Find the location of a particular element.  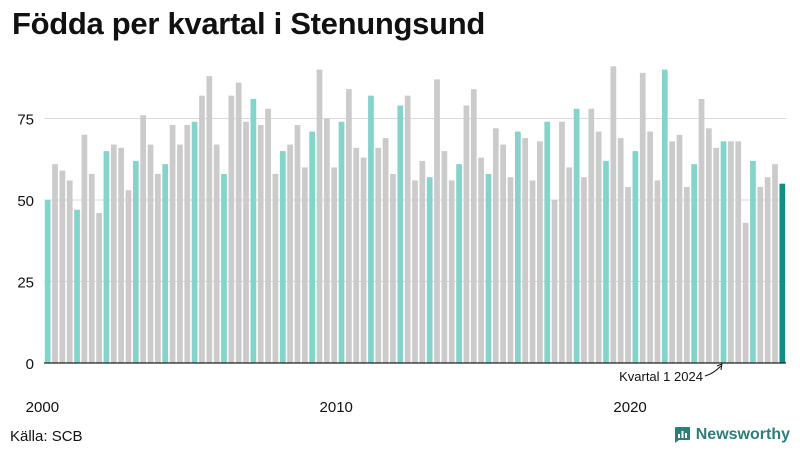

y-tick-label: 25 is located at coordinates (25, 283).